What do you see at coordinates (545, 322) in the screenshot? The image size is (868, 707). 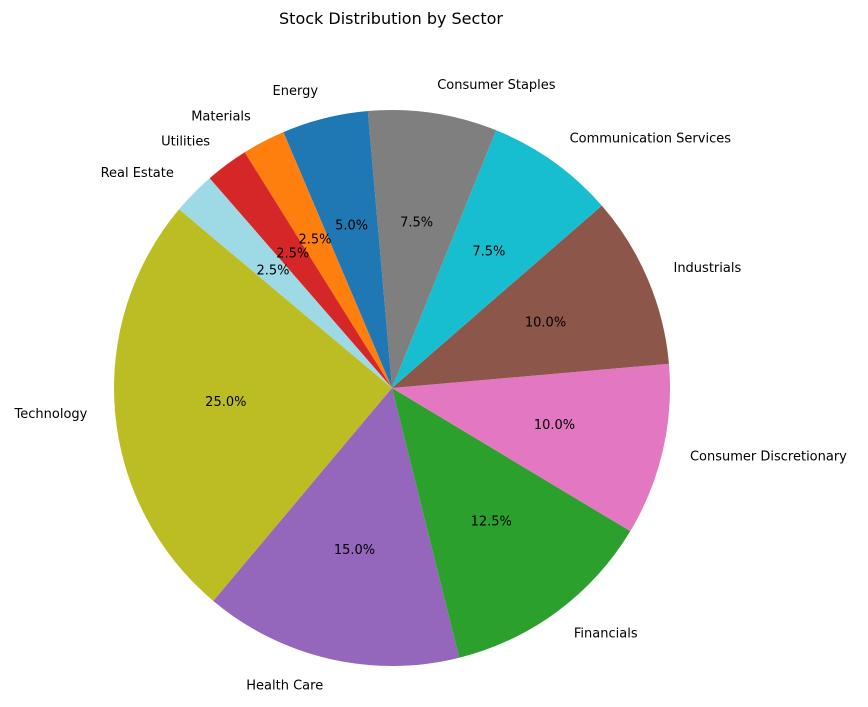 I see `percent-label-industrials: 10.0%` at bounding box center [545, 322].